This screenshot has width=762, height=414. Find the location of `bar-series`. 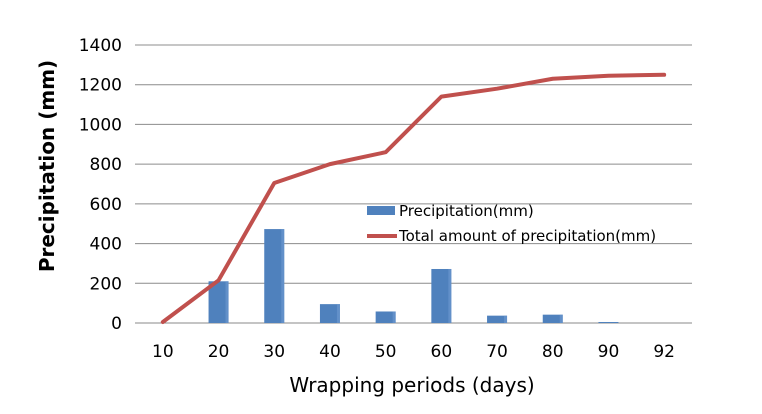

bar-series is located at coordinates (413, 276).